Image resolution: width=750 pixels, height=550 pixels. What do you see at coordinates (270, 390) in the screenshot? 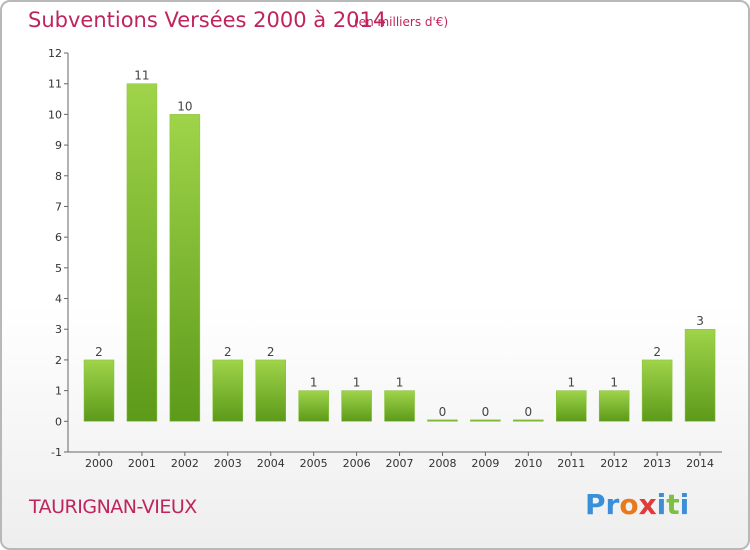
I see `bar-2004` at bounding box center [270, 390].